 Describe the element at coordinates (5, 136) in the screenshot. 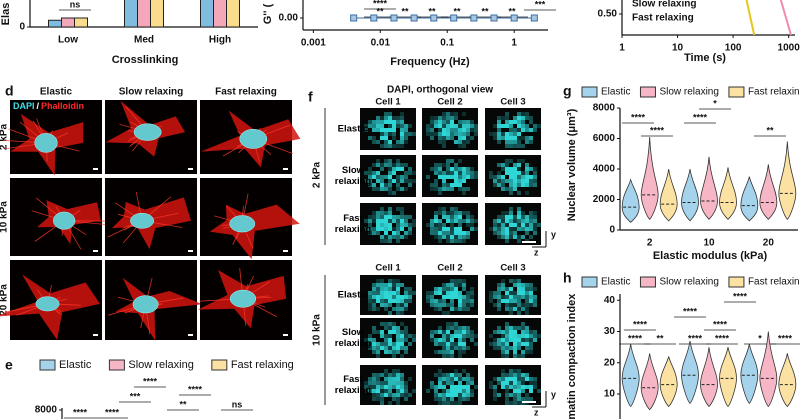

I see `row-label: 2 kPa` at that location.